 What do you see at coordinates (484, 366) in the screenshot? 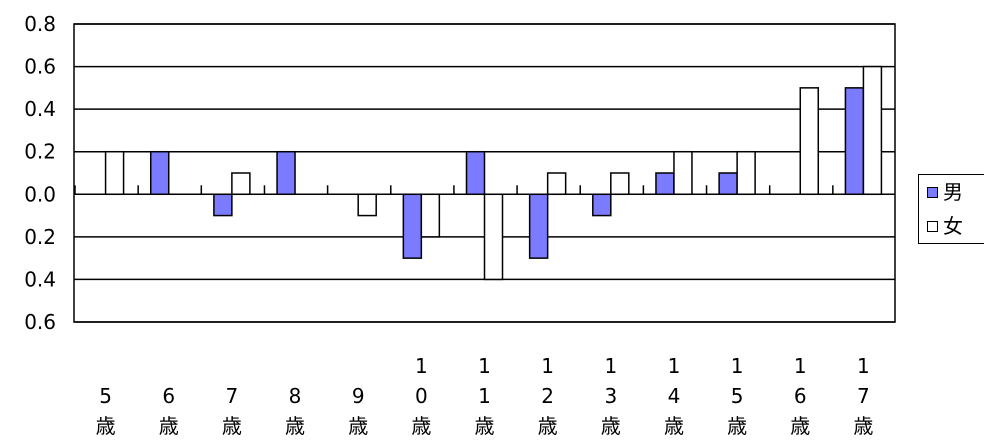
I see `x-category-label-6-0: 1` at bounding box center [484, 366].